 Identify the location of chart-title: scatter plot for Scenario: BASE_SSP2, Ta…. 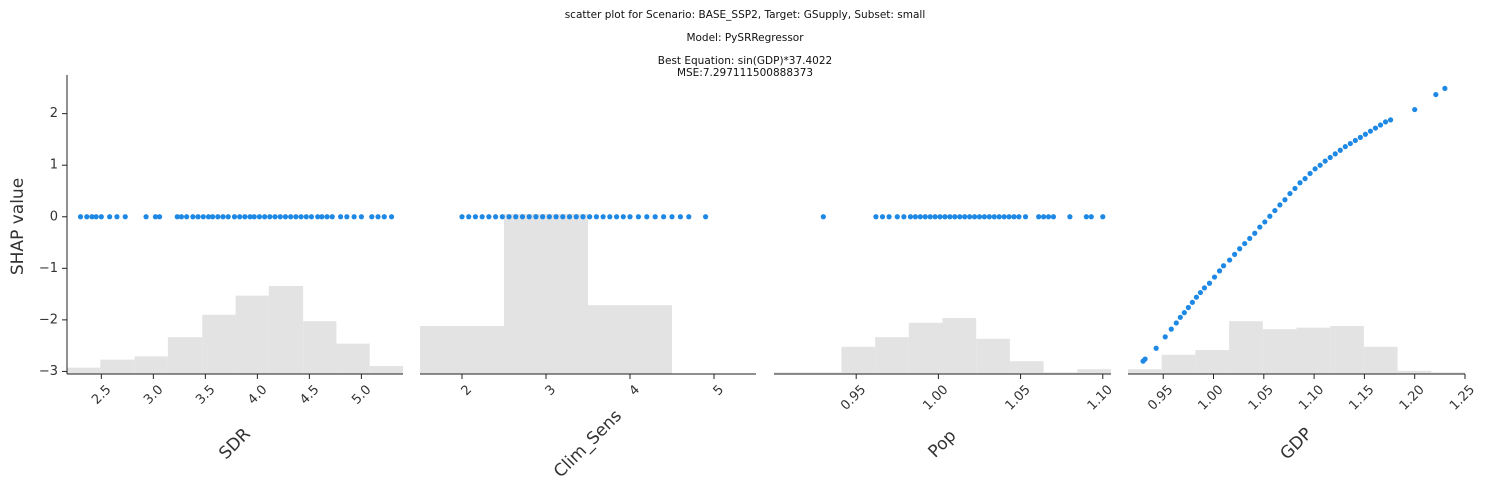
(745, 15).